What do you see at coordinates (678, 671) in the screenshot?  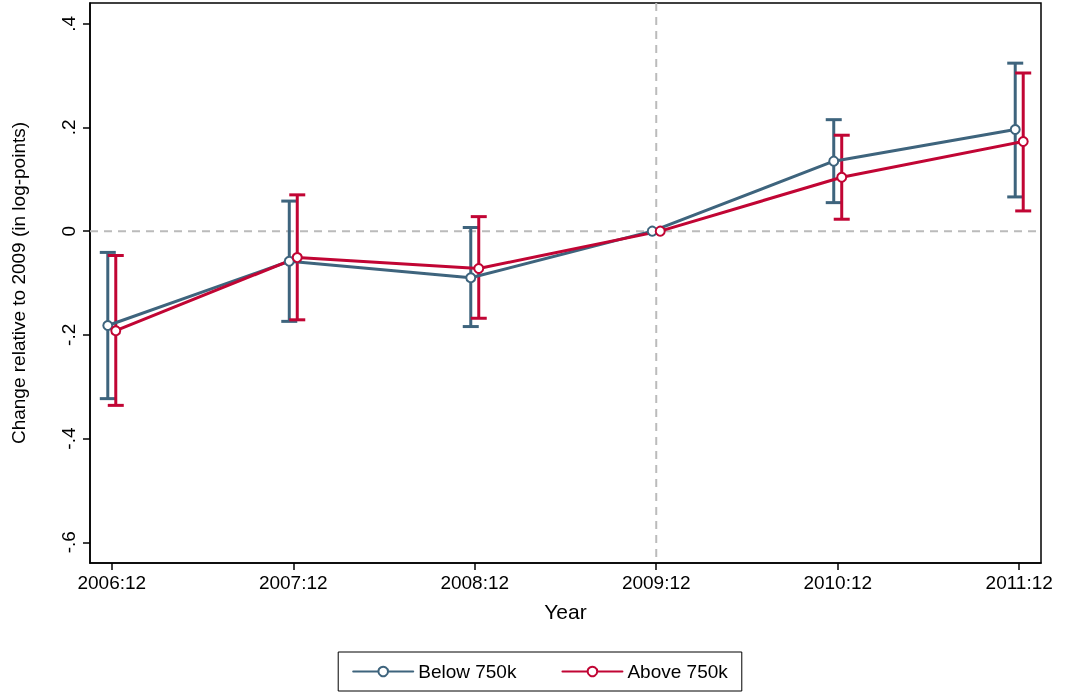 I see `legend-label: Above 750k` at bounding box center [678, 671].